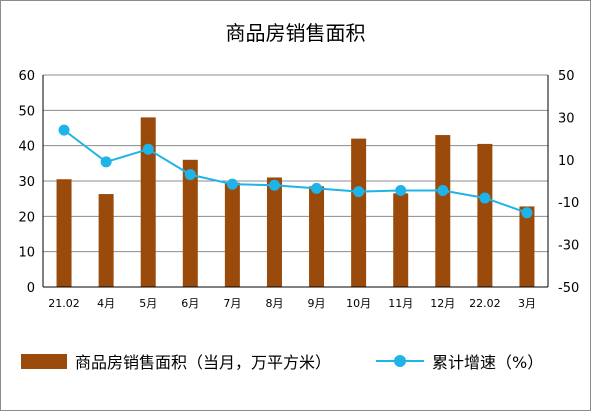 The height and width of the screenshot is (411, 591). I want to click on legend-item-bar: 商品房销售面积（当月，万平方米）, so click(176, 361).